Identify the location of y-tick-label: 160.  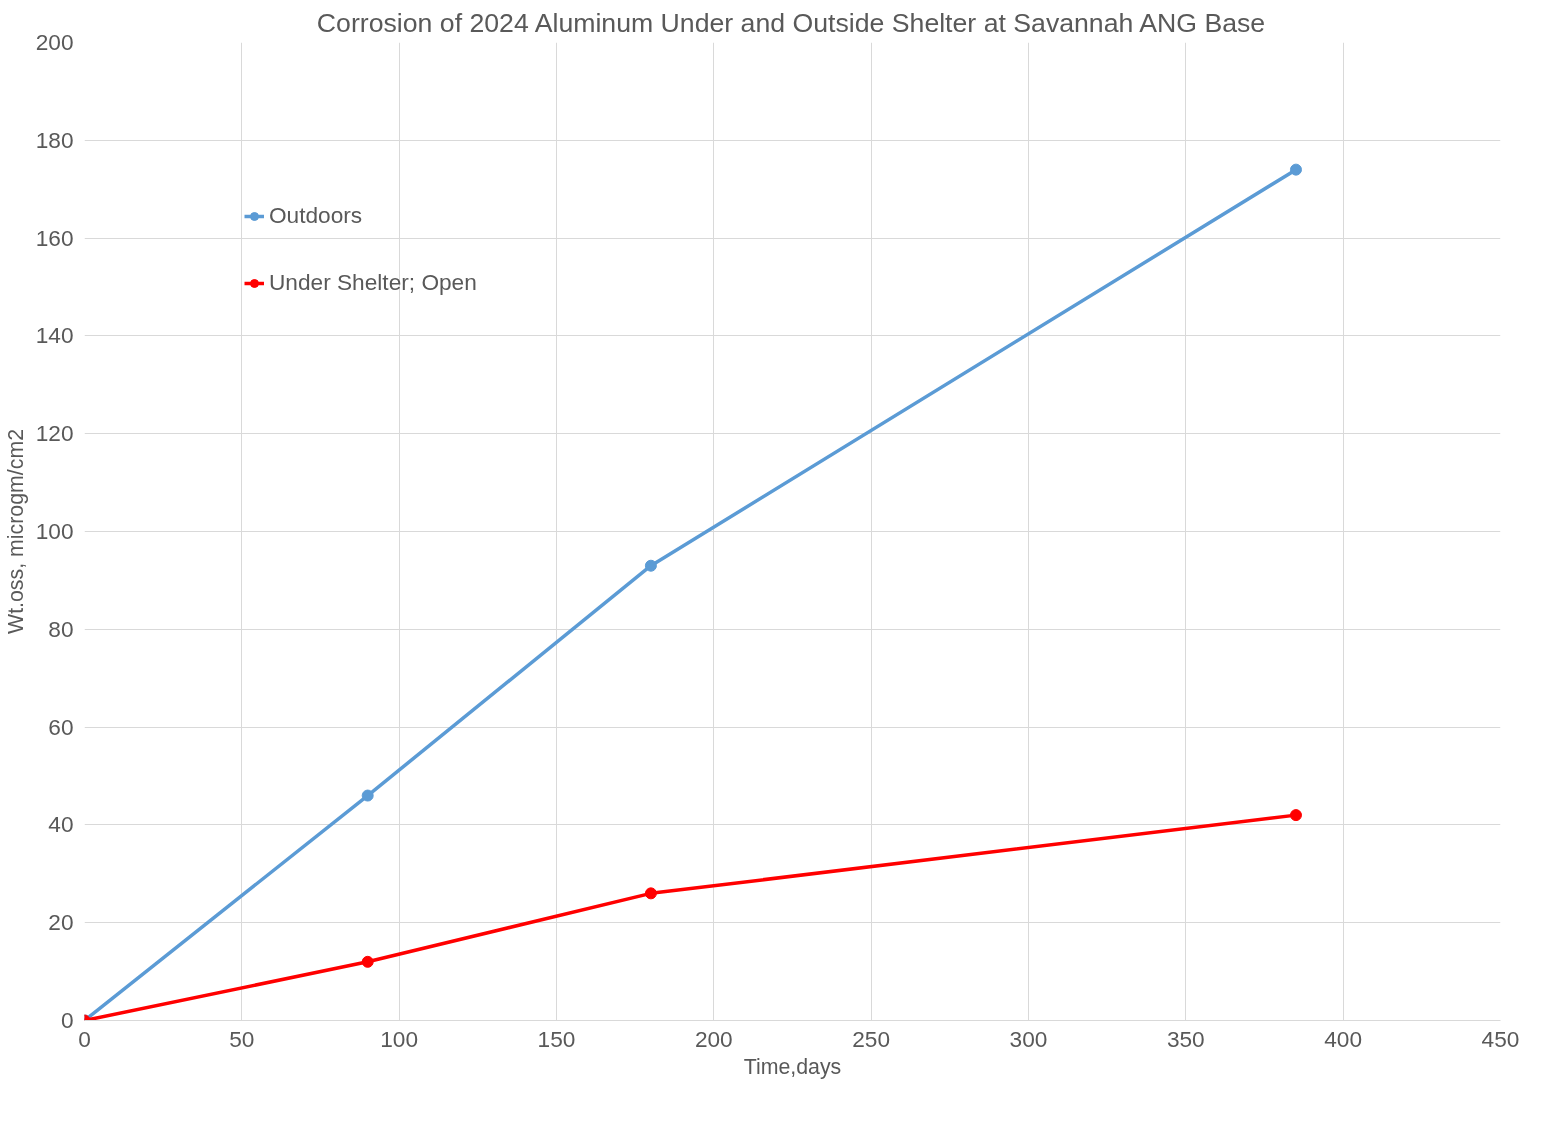
(54, 237).